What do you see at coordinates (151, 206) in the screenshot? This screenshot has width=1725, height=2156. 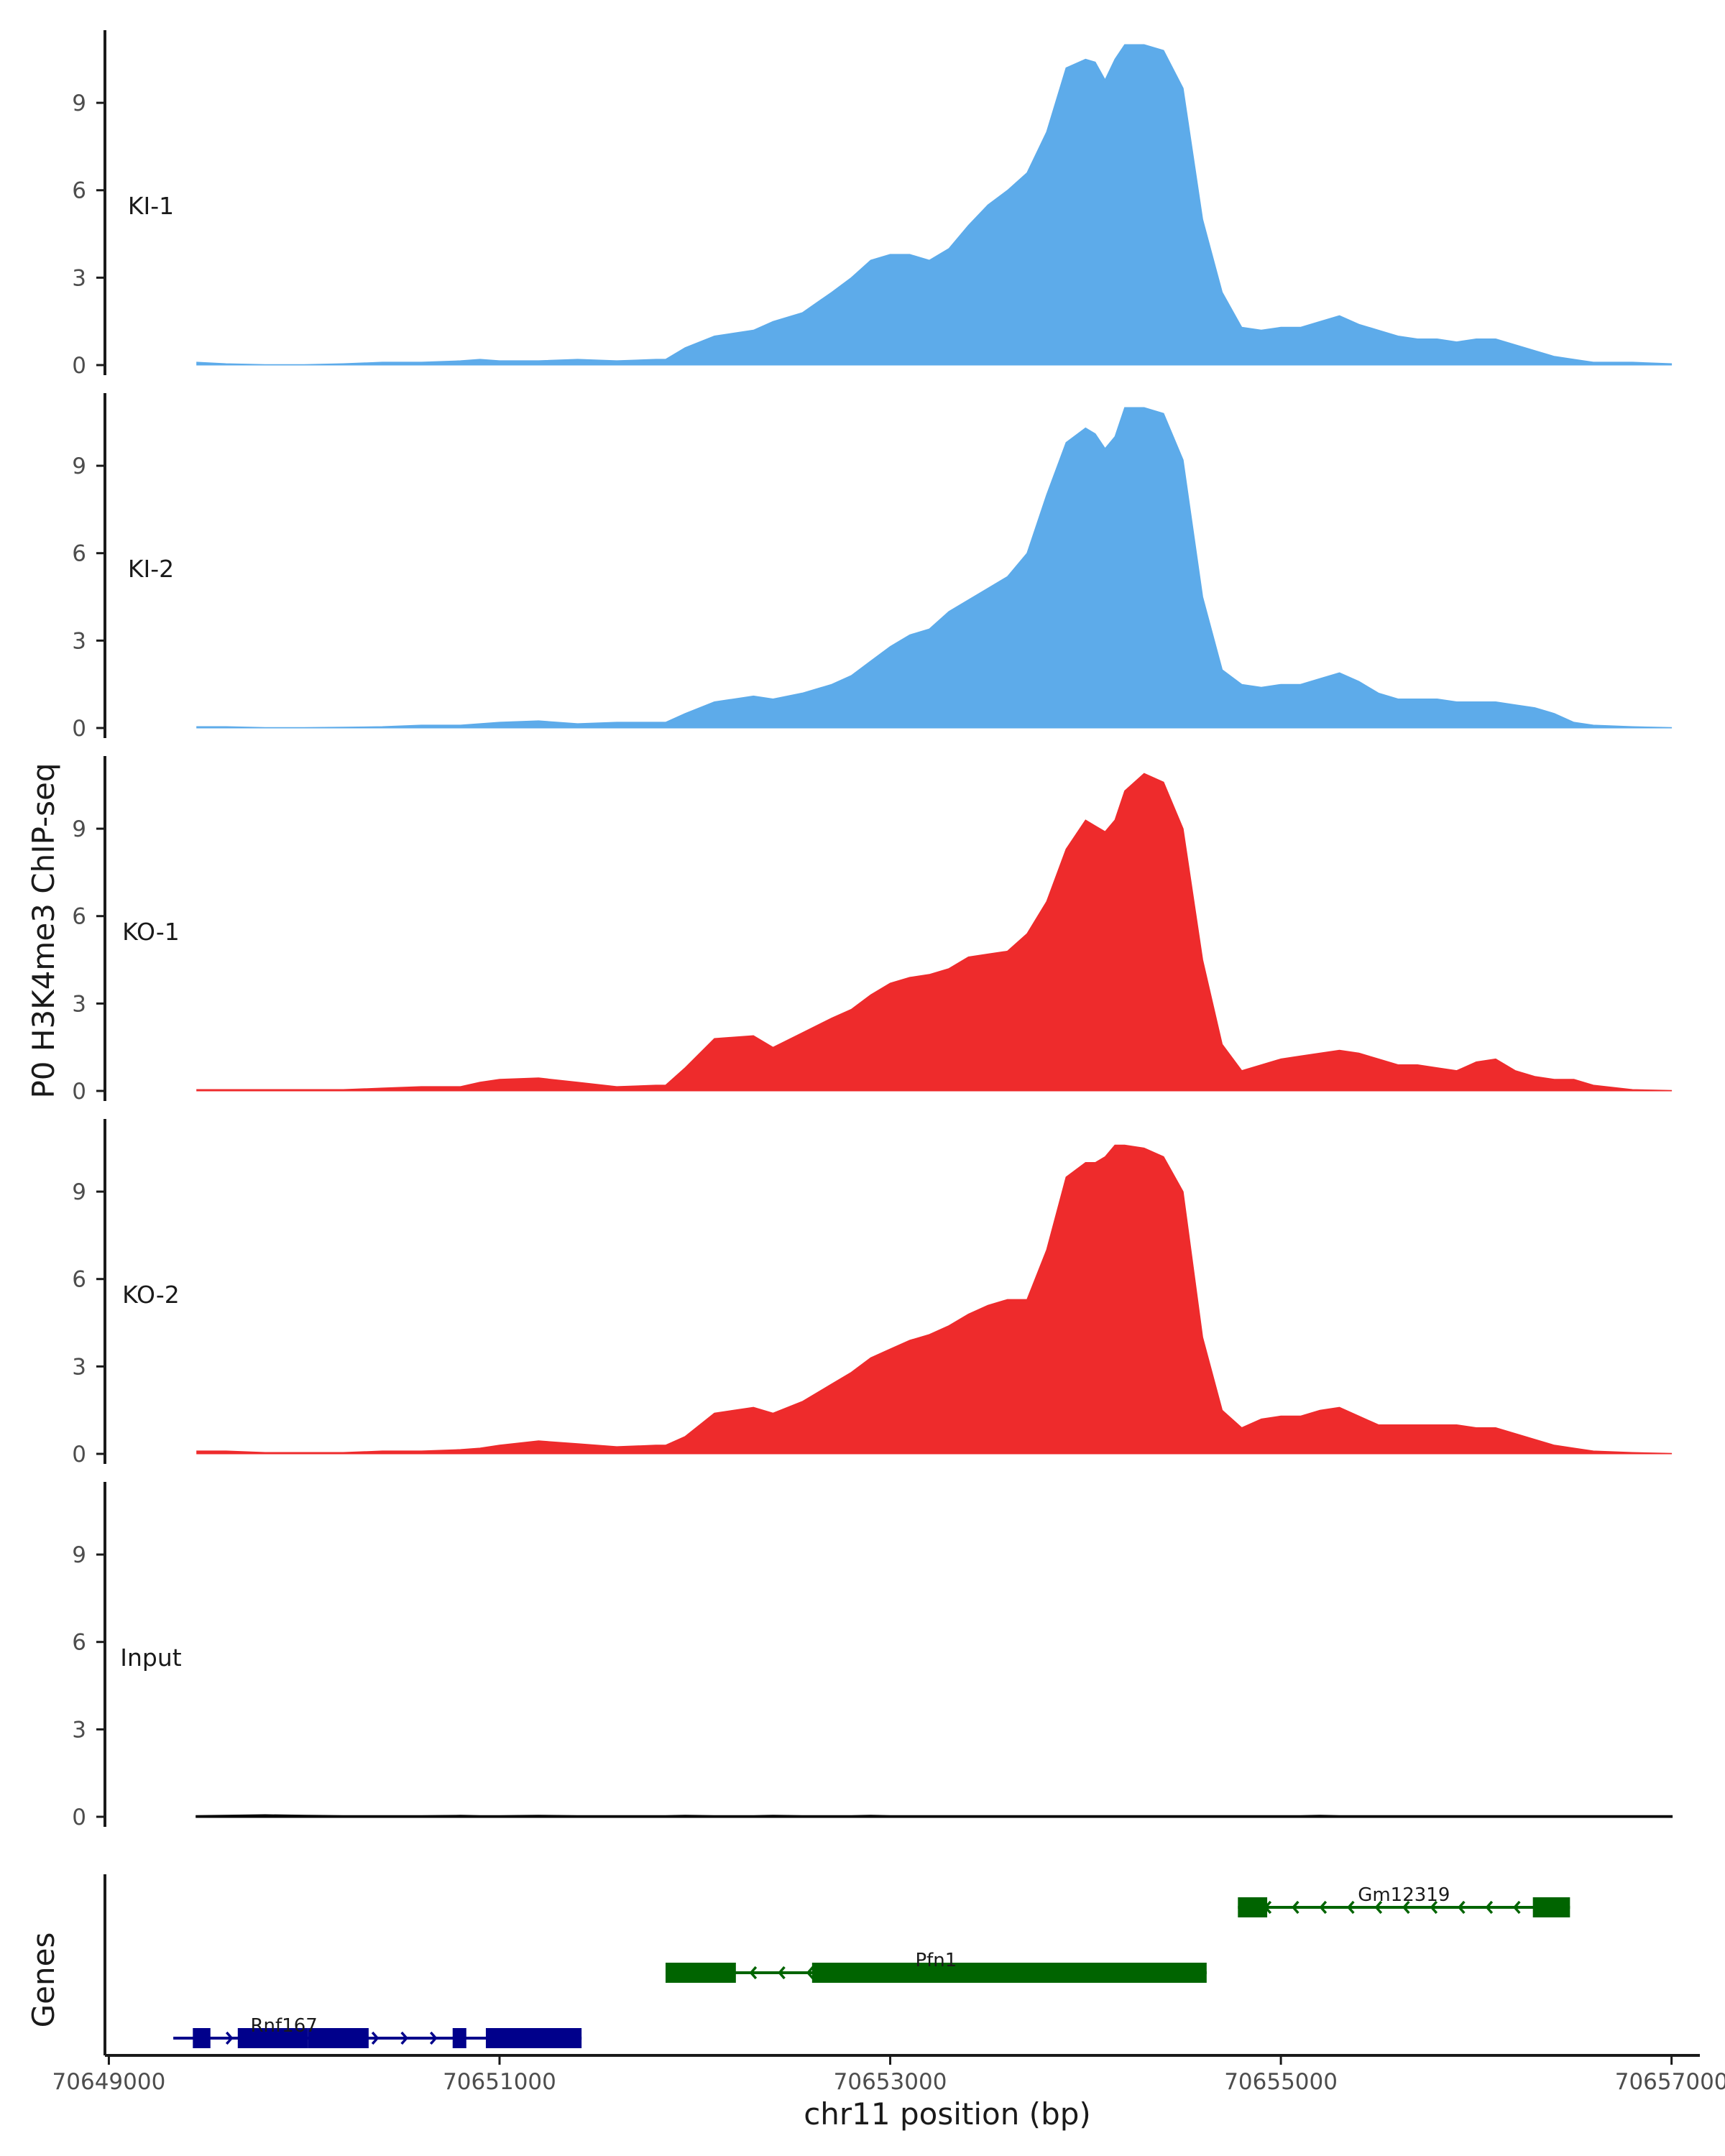 I see `track-label: KI-1` at bounding box center [151, 206].